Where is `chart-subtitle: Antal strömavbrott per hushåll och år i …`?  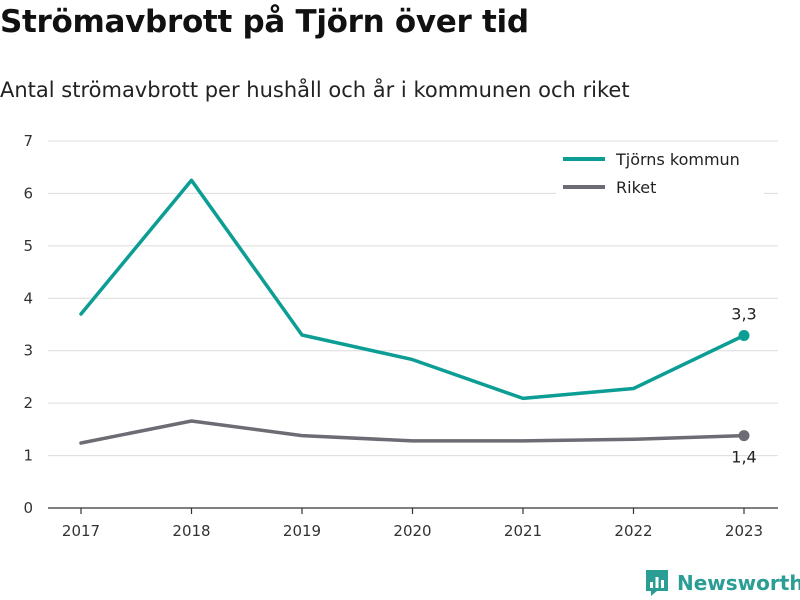
chart-subtitle: Antal strömavbrott per hushåll och år i … is located at coordinates (315, 90).